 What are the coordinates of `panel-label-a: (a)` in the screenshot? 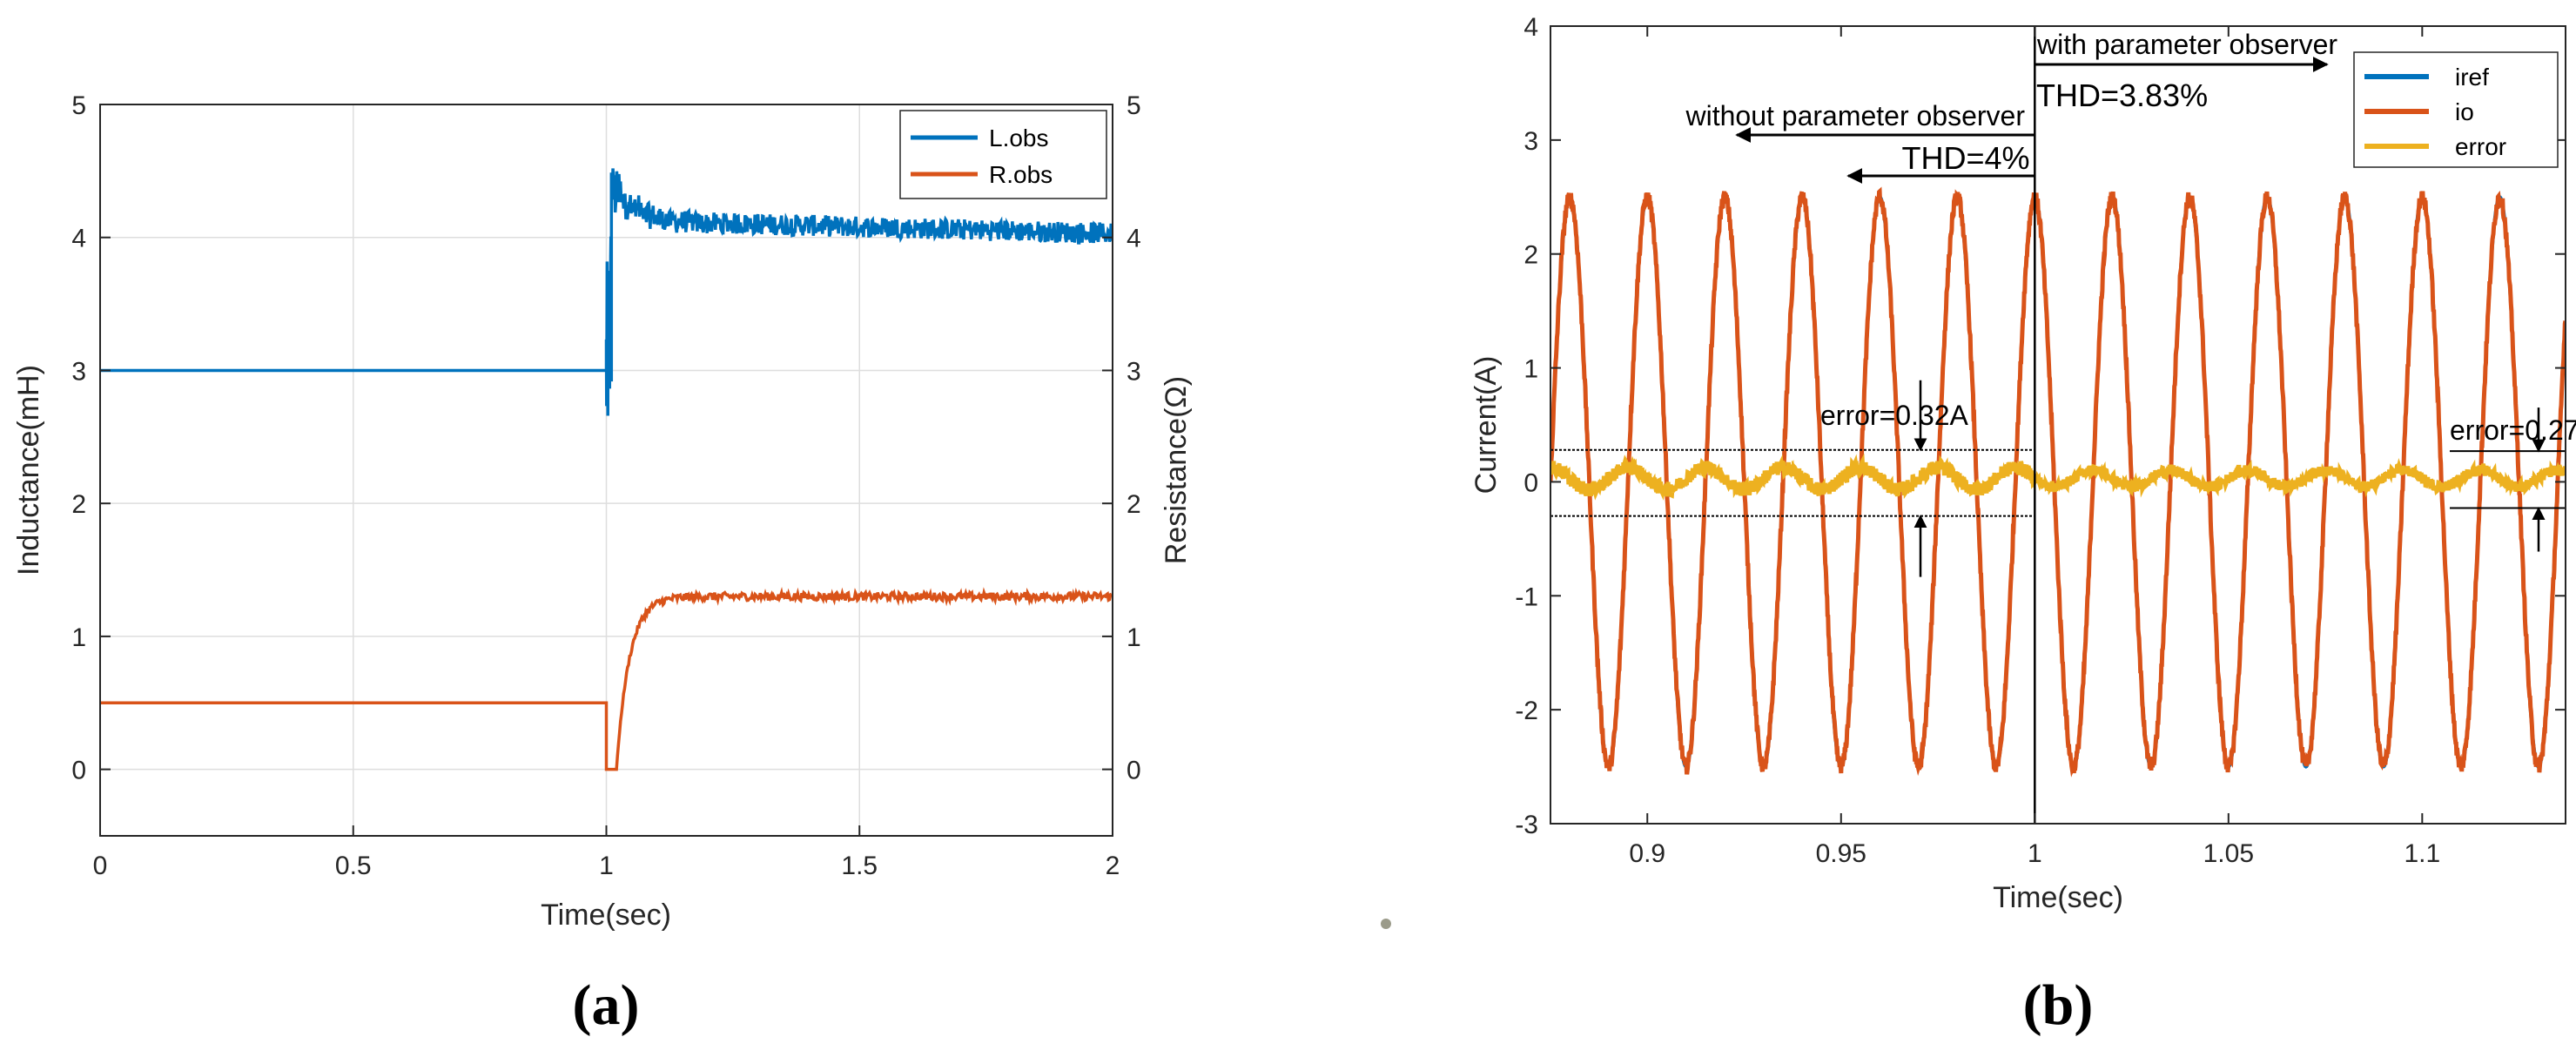 It's located at (606, 1005).